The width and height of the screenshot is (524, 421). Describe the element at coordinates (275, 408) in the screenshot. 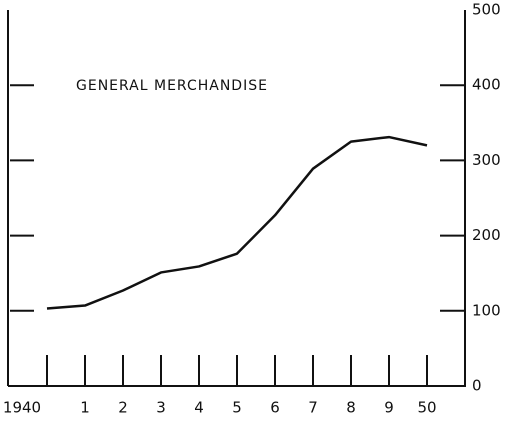

I see `x-tick-label: 6` at that location.